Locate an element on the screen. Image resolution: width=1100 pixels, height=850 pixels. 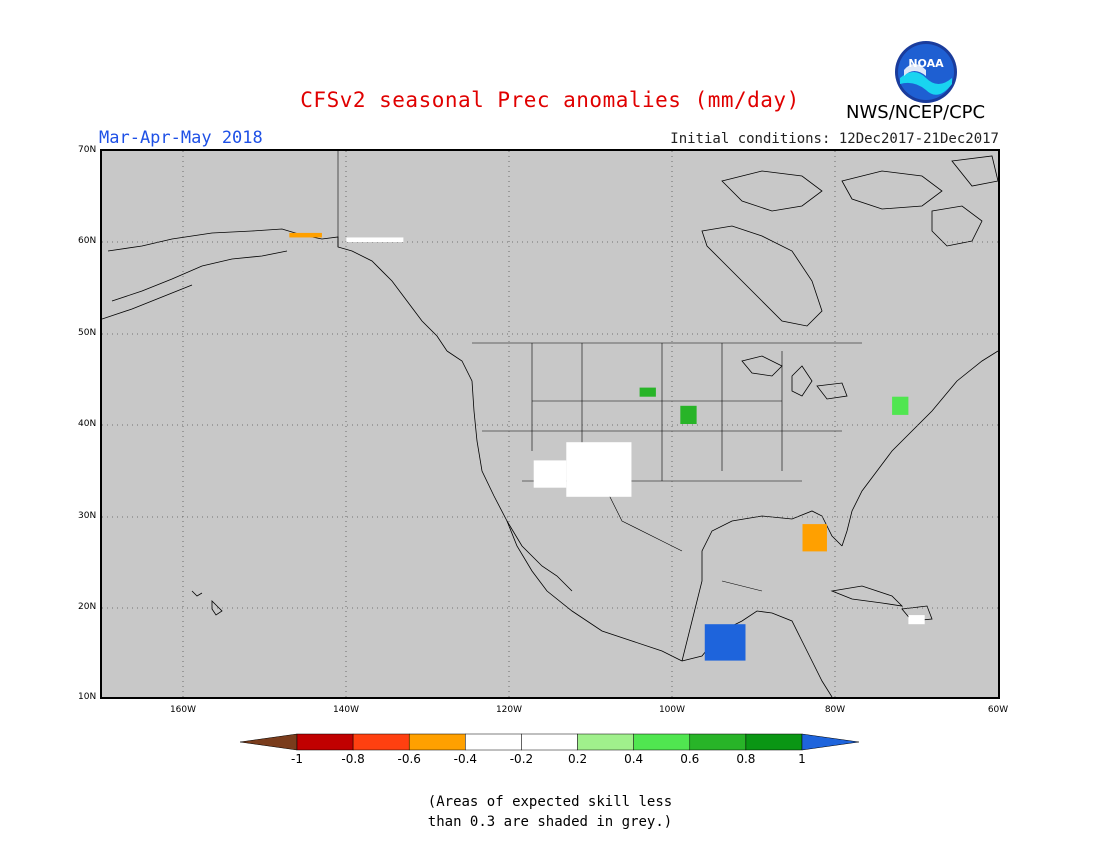
lon-label: 60W is located at coordinates (998, 710).